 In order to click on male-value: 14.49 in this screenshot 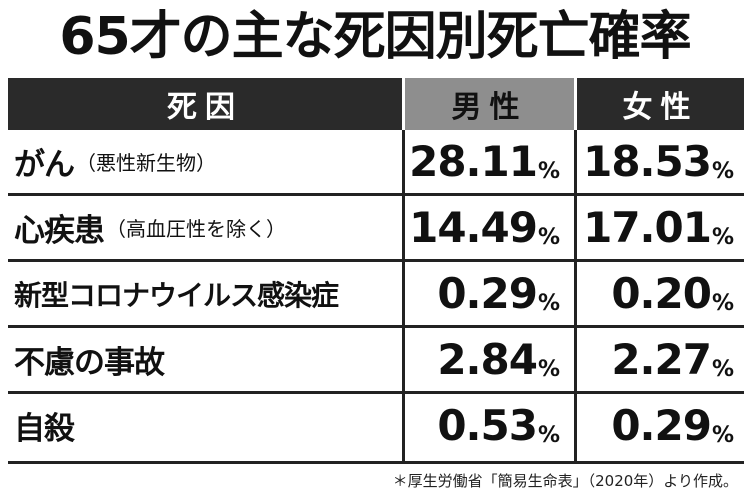, I will do `click(473, 227)`.